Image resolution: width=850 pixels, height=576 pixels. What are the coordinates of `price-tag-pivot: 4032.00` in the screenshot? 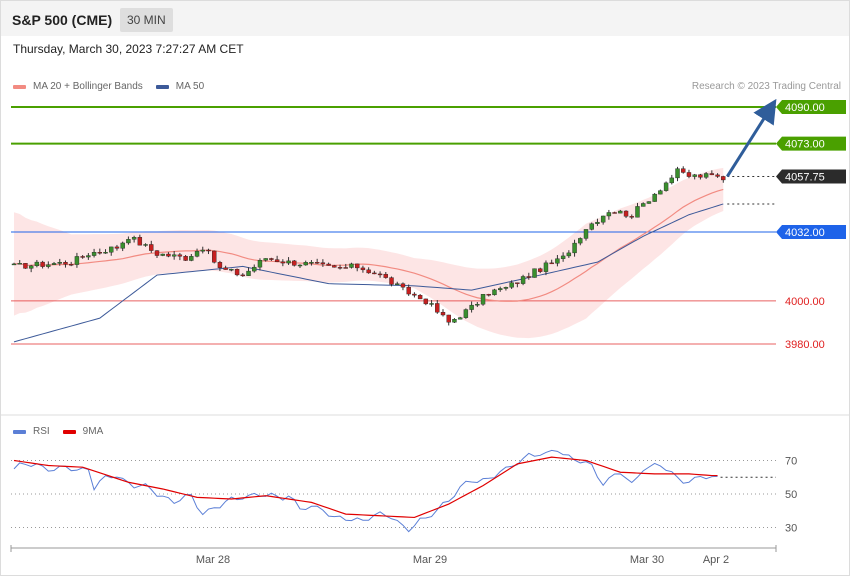 It's located at (811, 231).